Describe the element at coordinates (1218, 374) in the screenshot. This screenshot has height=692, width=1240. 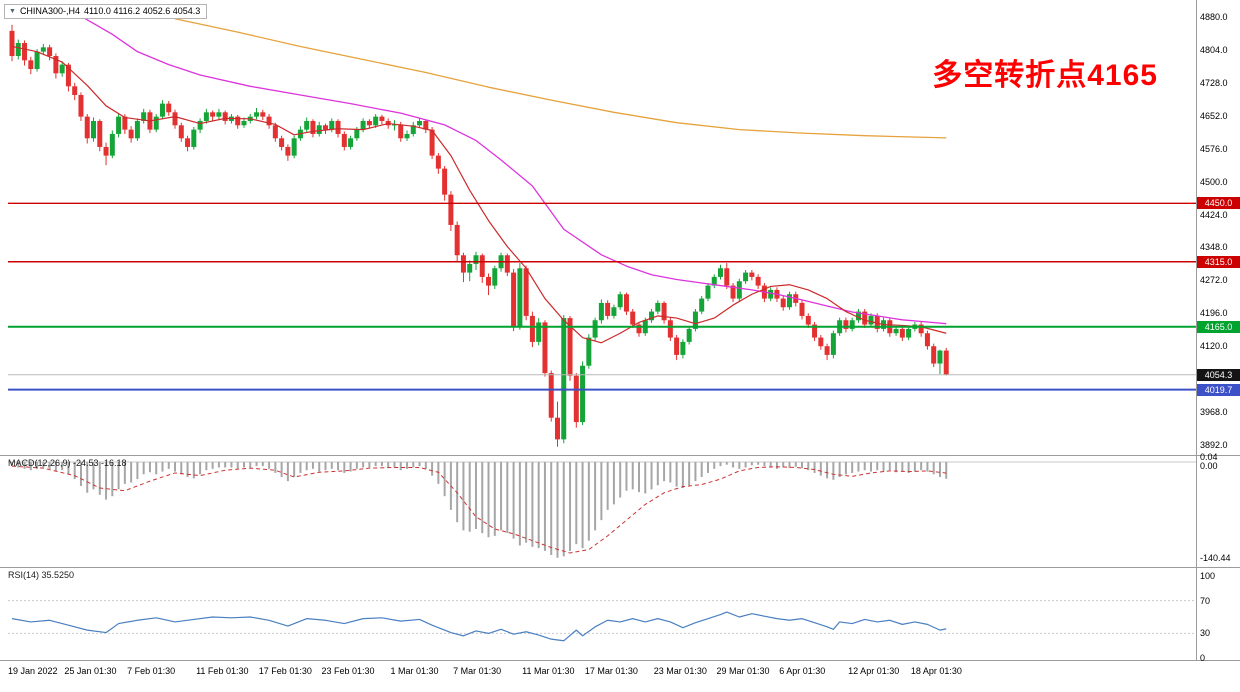
I see `current-price-badge: 4054.3` at that location.